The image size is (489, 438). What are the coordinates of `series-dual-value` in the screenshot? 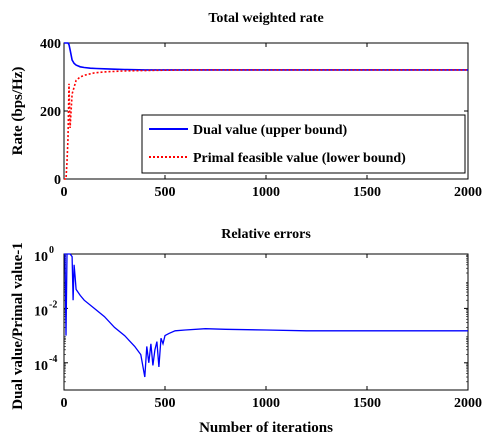 It's located at (266, 56).